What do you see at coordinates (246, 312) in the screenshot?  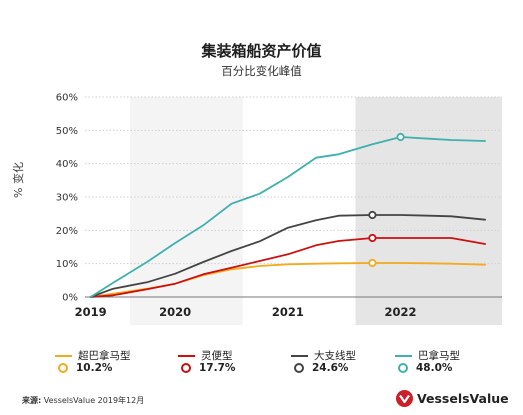 I see `year-labels: 2019 2020 2021 2022` at bounding box center [246, 312].